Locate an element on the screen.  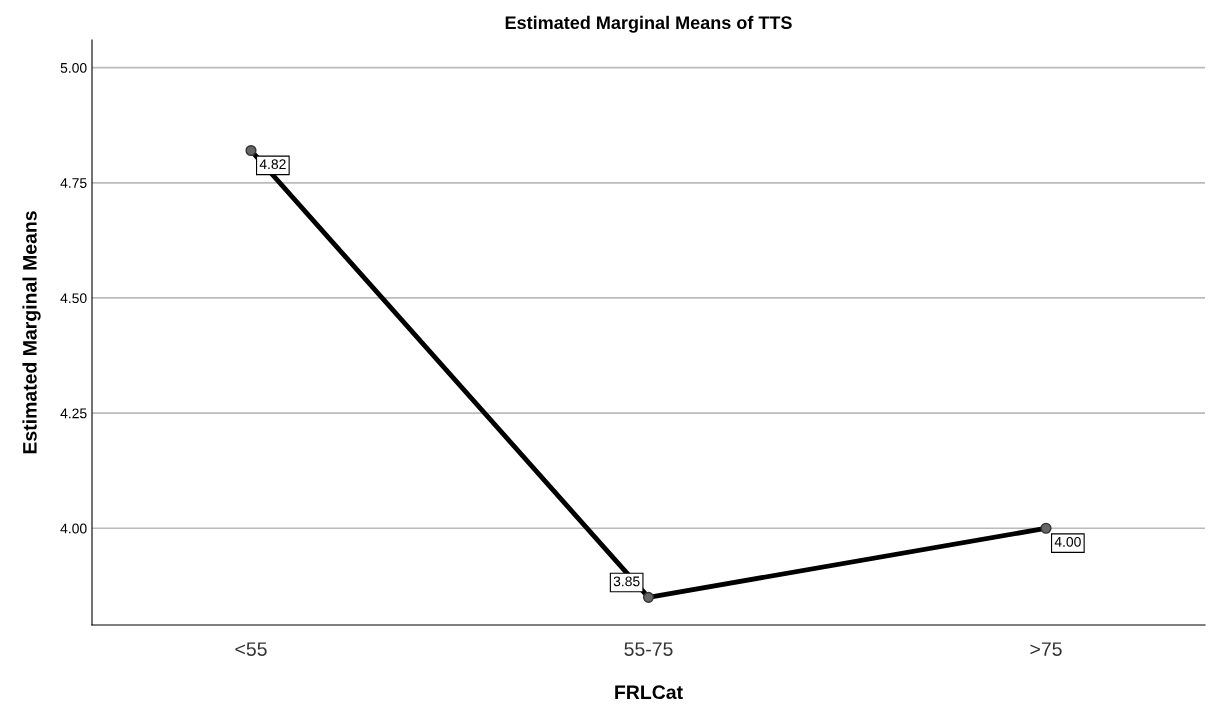
y-tick-label: 4.00 is located at coordinates (73, 528).